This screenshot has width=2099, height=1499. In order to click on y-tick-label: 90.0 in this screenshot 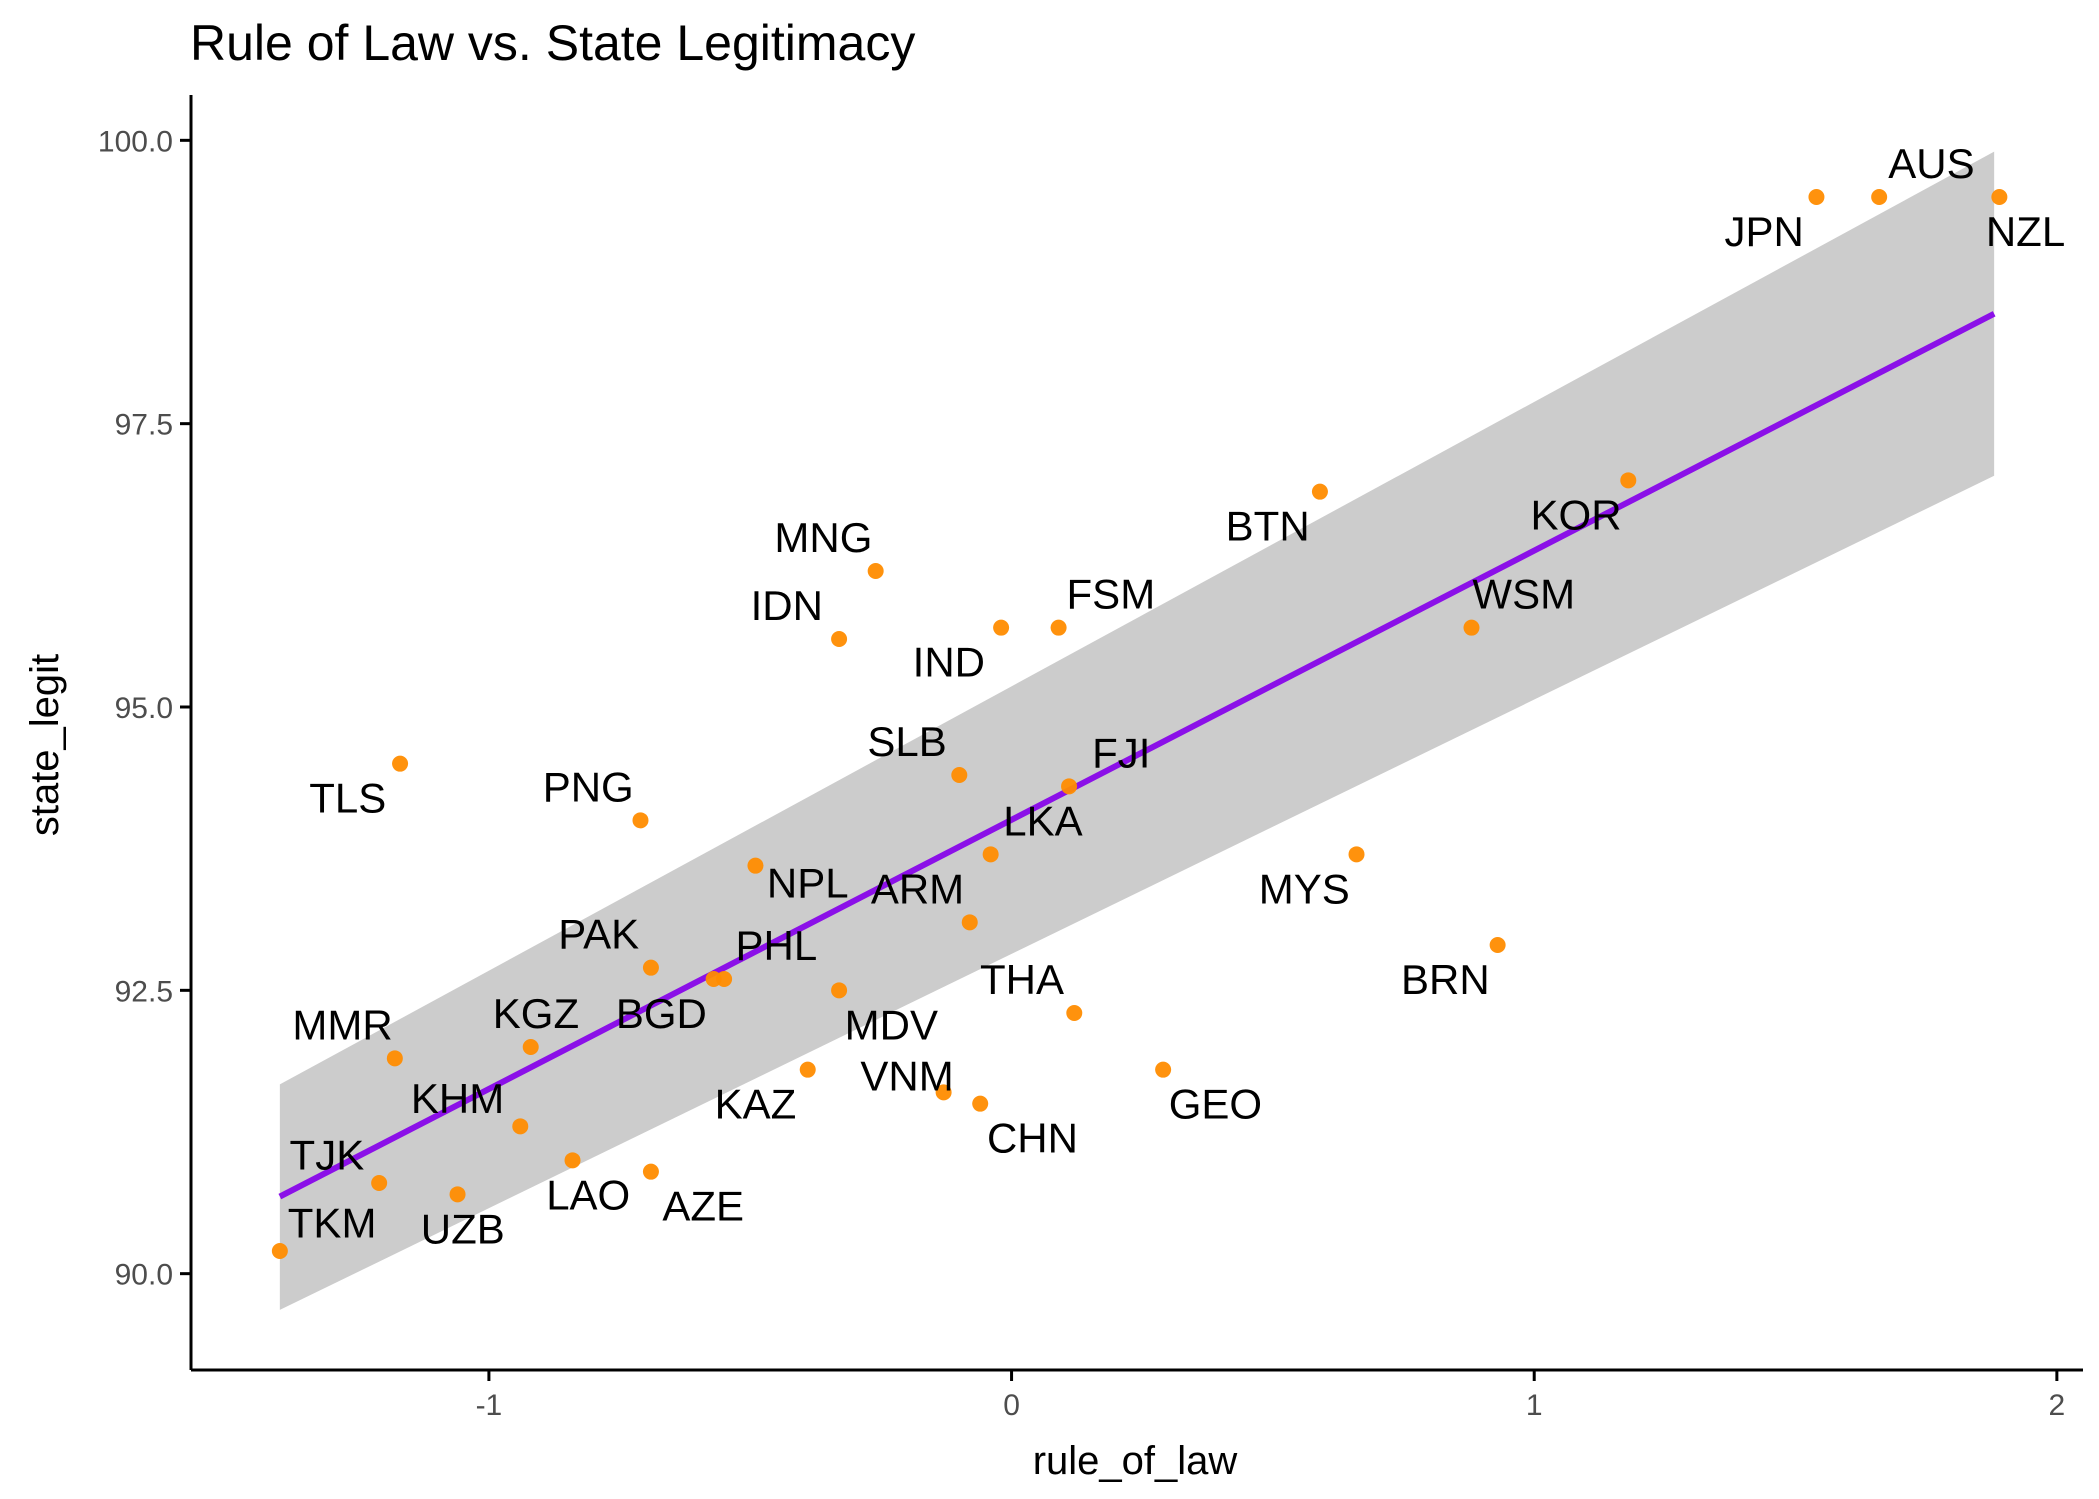, I will do `click(144, 1275)`.